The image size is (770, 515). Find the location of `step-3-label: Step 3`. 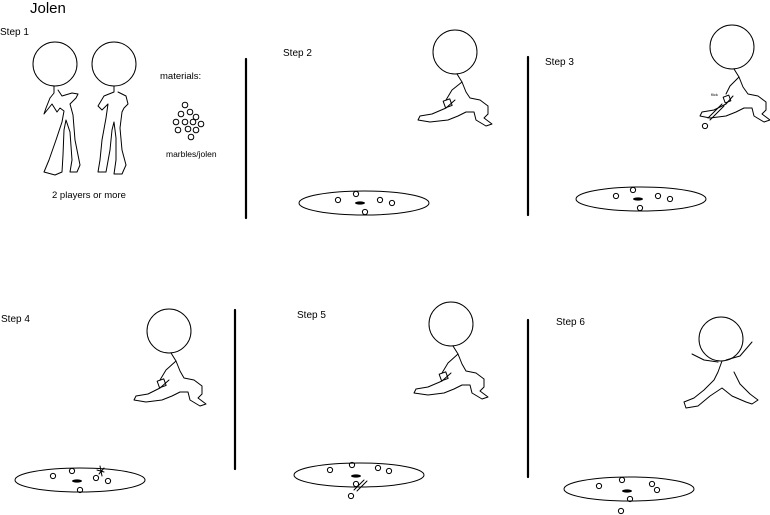

step-3-label: Step 3 is located at coordinates (559, 62).